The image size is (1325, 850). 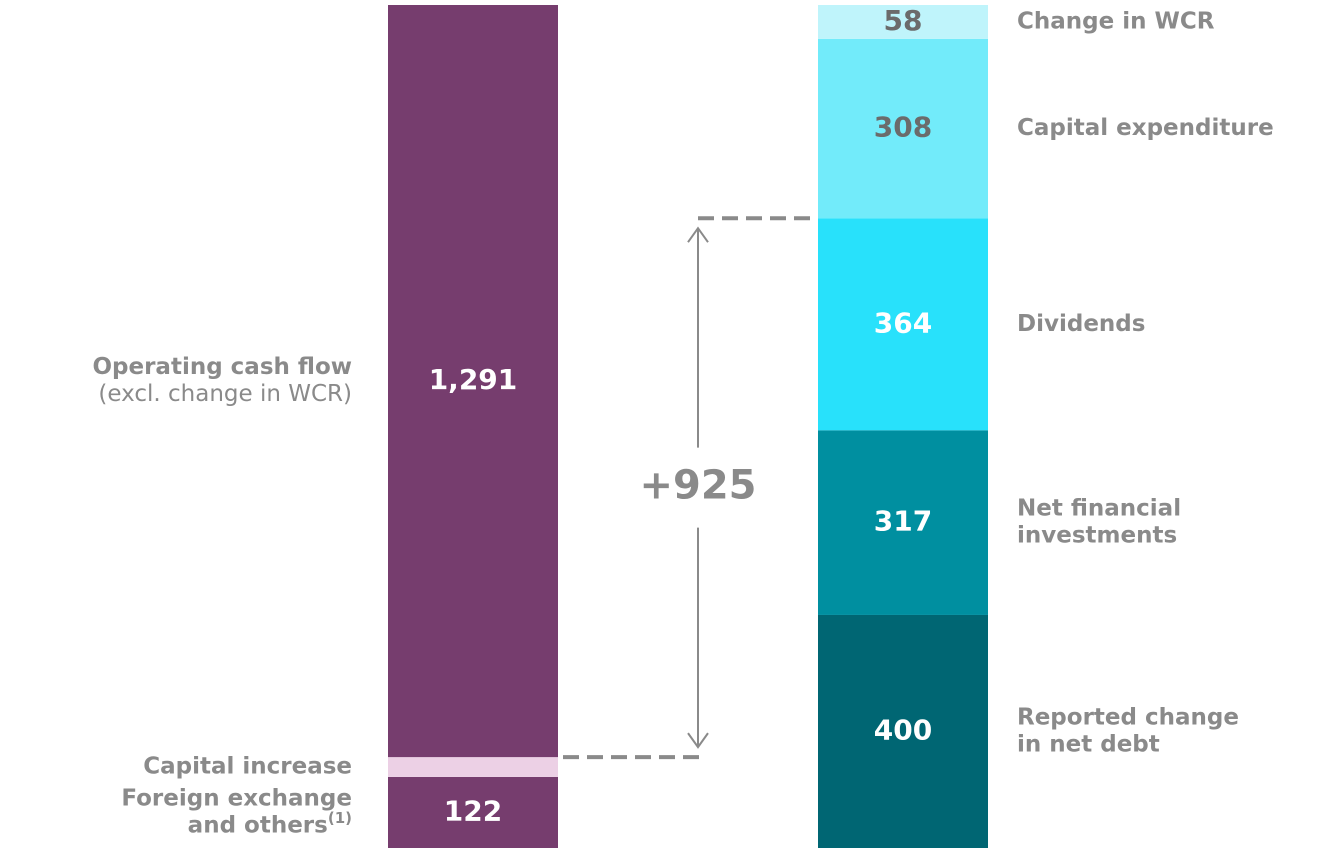 I want to click on segment-name: Foreign exchange, so click(x=236, y=798).